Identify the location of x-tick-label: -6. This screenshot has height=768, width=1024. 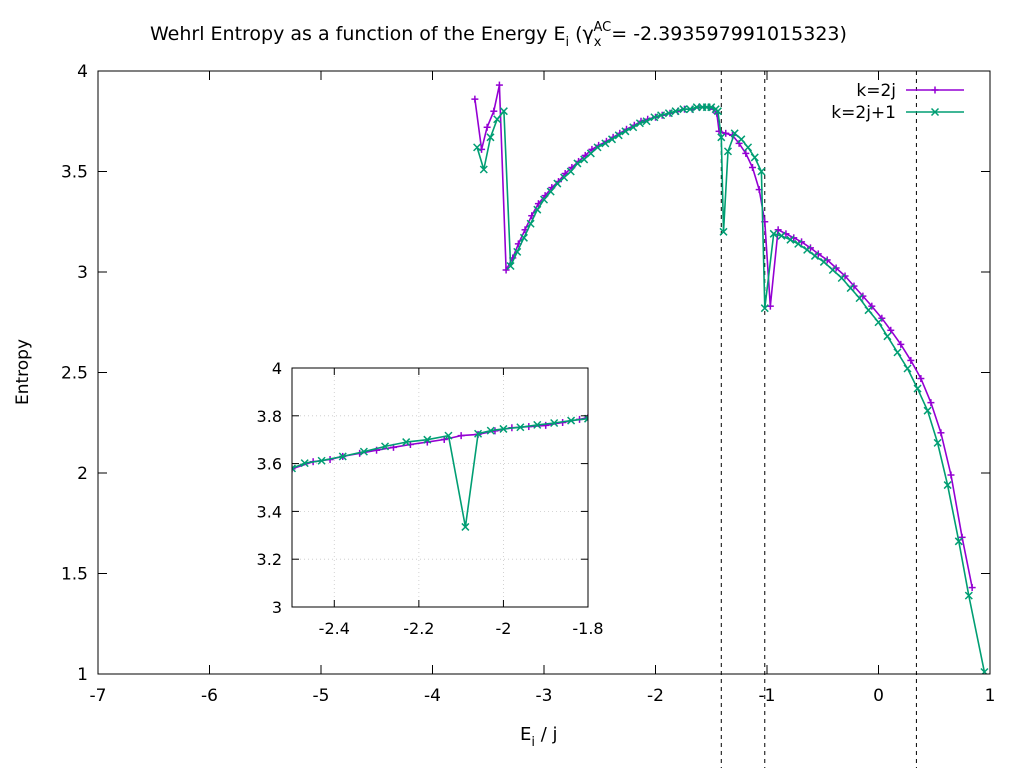
(209, 696).